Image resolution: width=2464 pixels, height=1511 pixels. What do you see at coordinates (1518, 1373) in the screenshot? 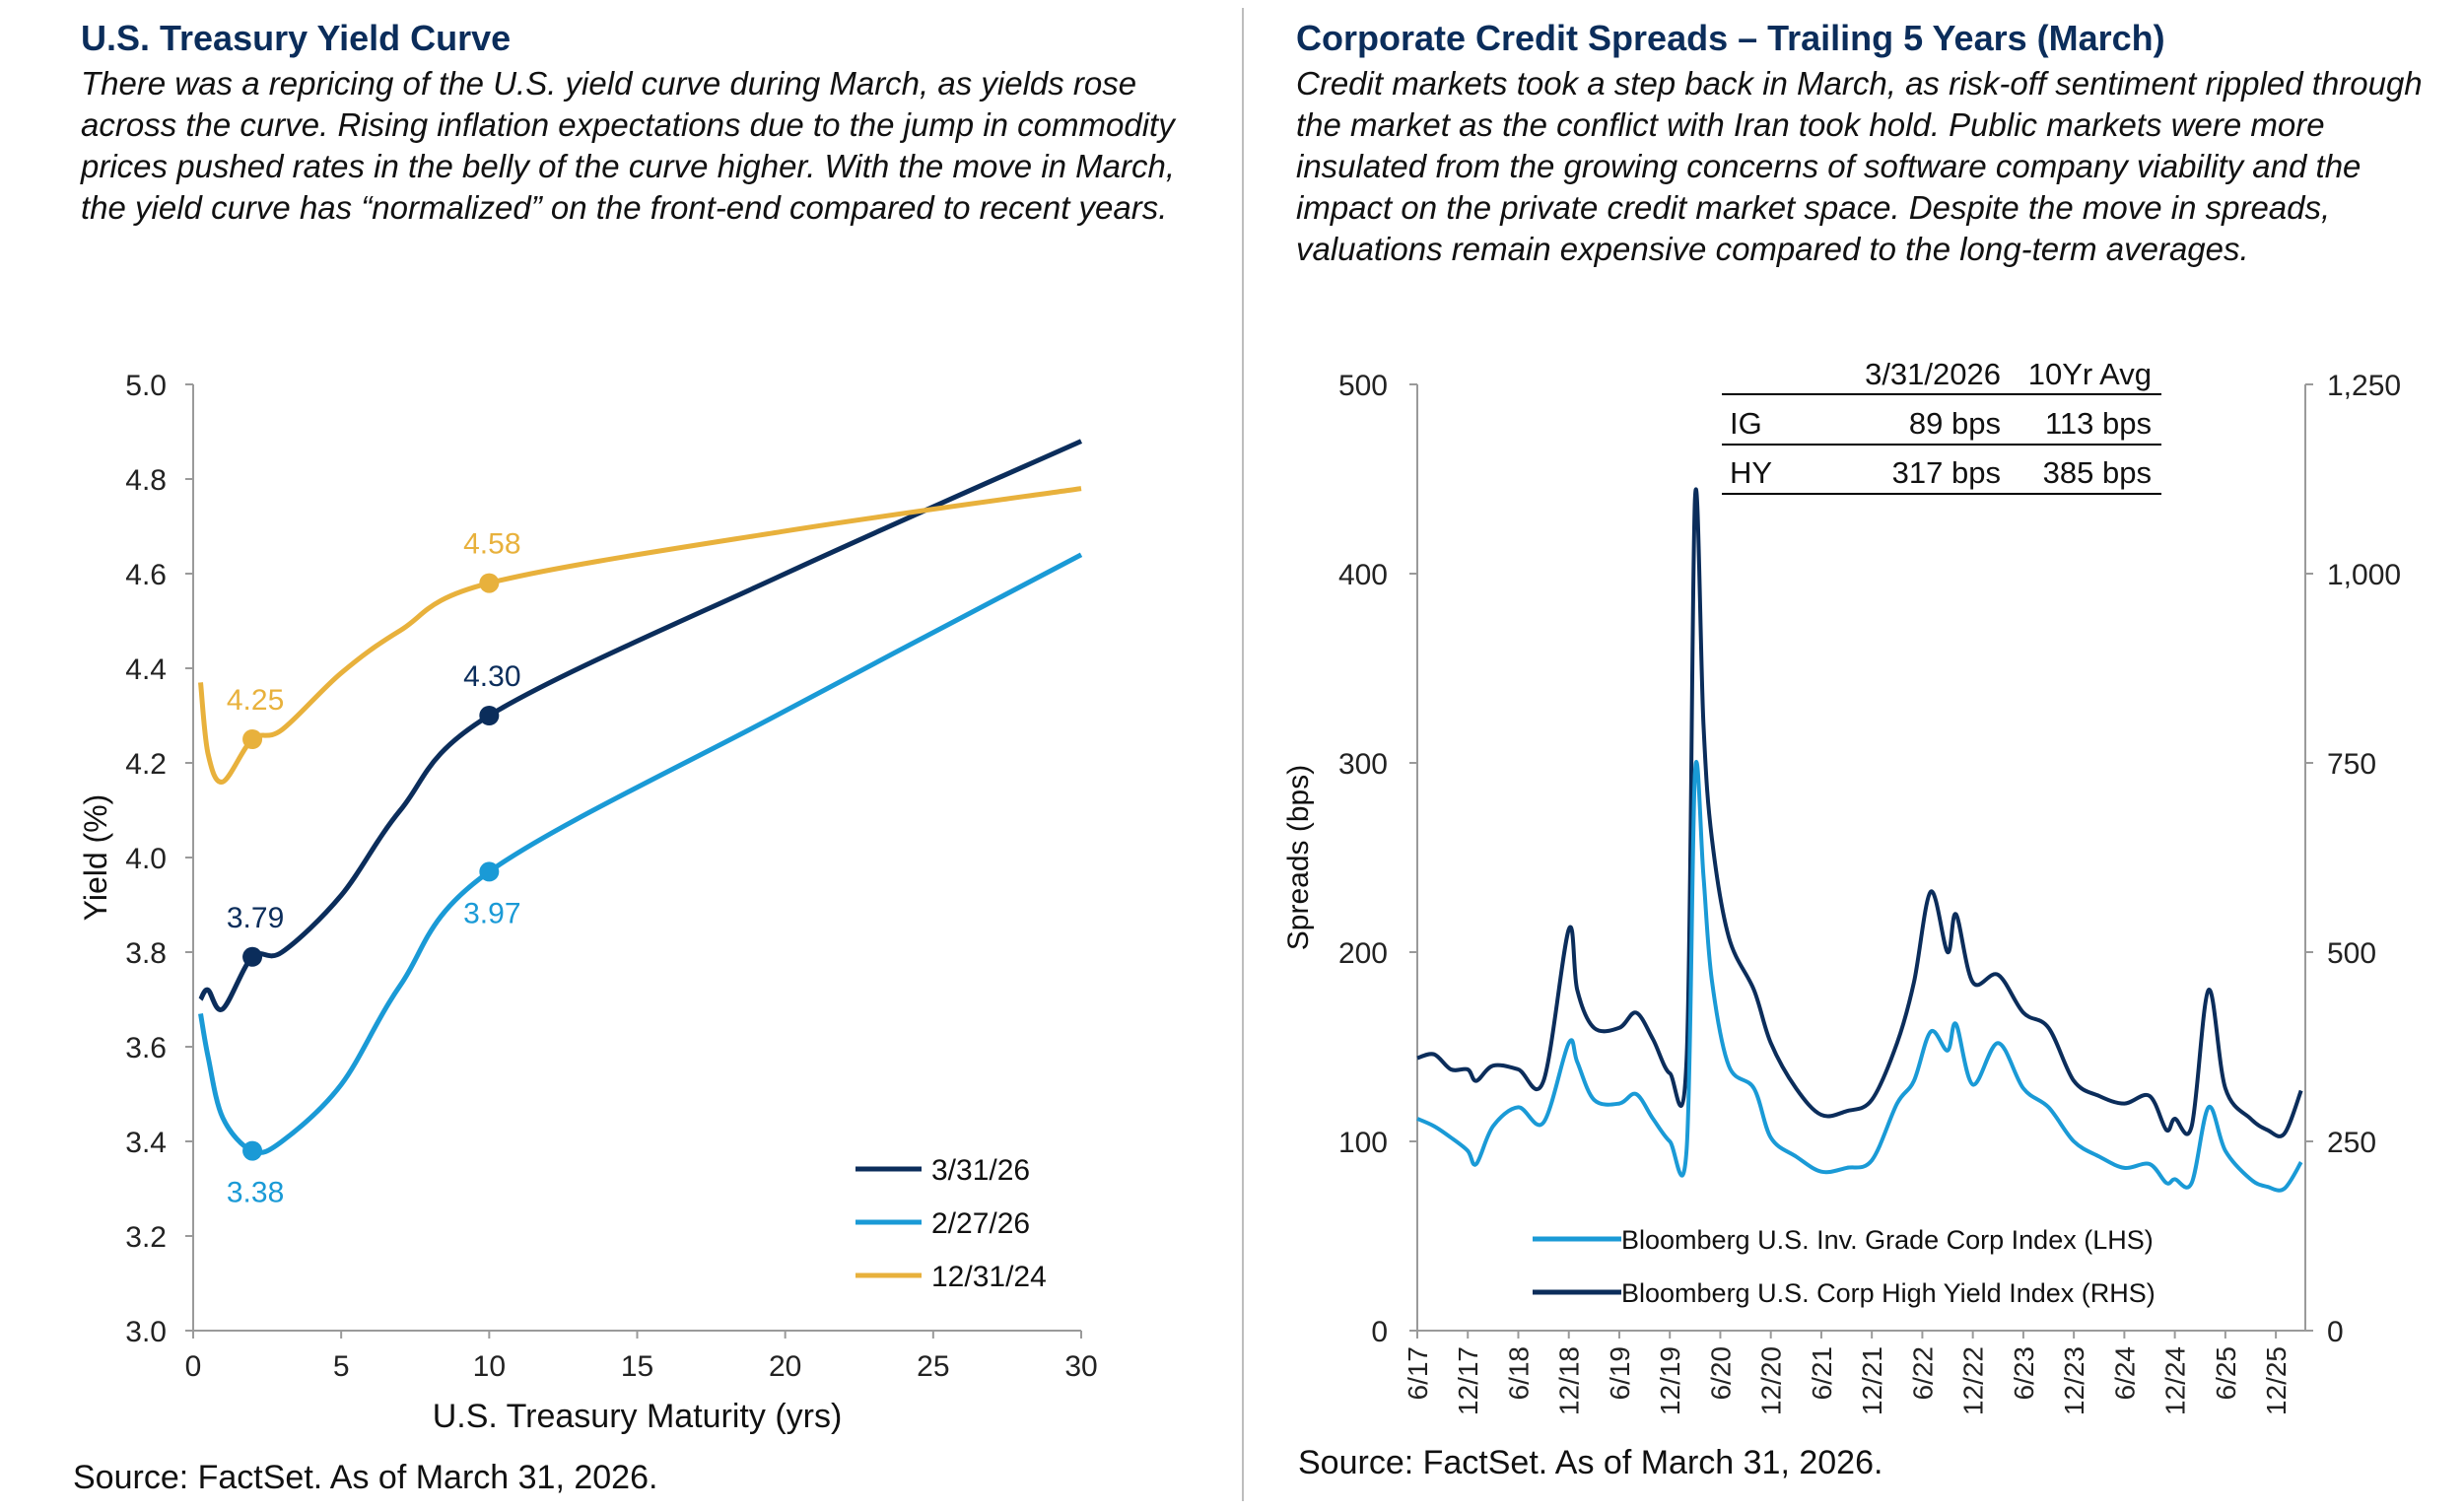
I see `x-tick-label: 6/18` at bounding box center [1518, 1373].